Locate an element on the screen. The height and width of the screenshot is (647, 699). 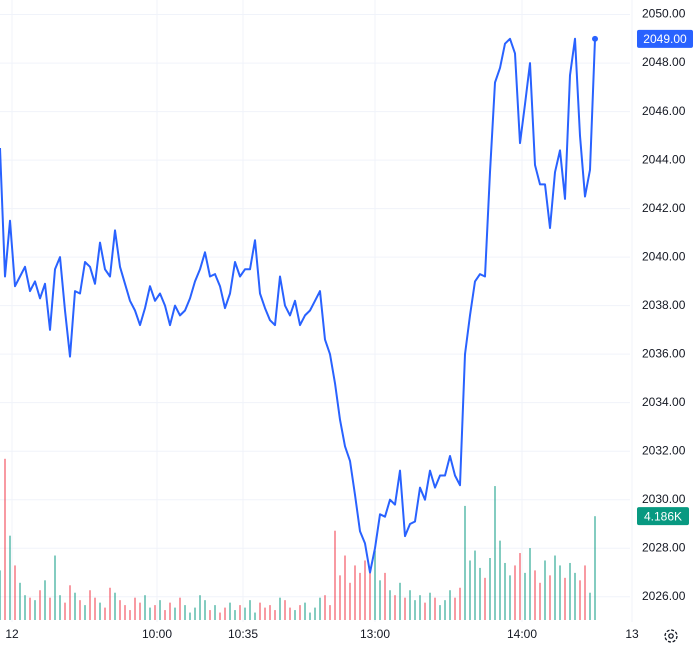
volume-label-box is located at coordinates (663, 516).